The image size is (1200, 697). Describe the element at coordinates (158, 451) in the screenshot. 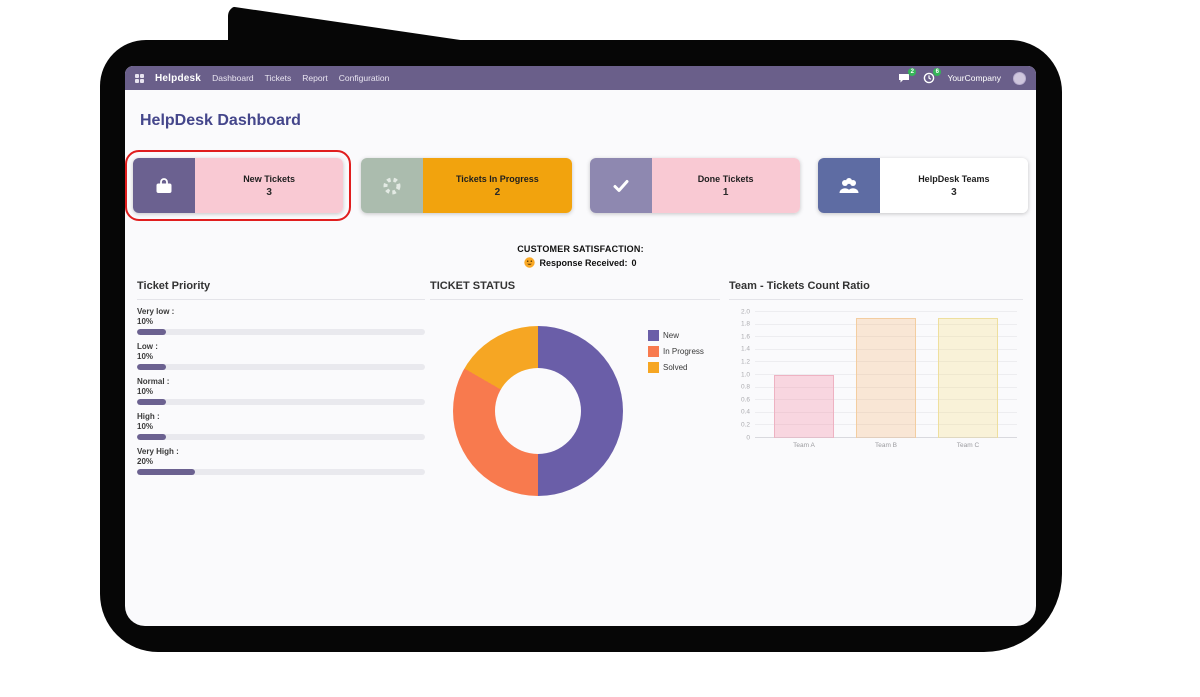

I see `priority-label: Very High :` at that location.